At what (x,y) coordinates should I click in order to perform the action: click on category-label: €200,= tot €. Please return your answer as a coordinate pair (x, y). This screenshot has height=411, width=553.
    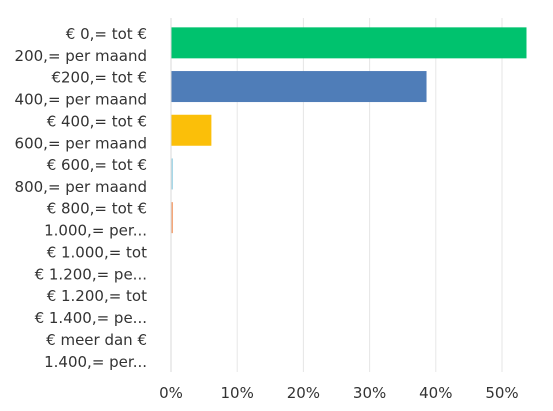
    Looking at the image, I should click on (99, 78).